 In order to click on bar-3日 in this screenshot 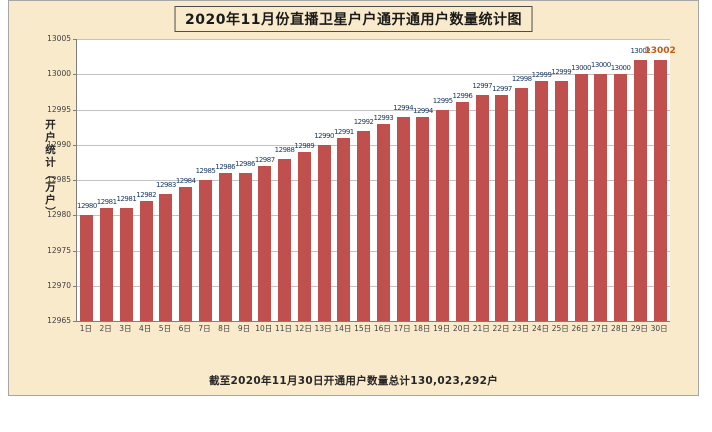, I will do `click(126, 264)`.